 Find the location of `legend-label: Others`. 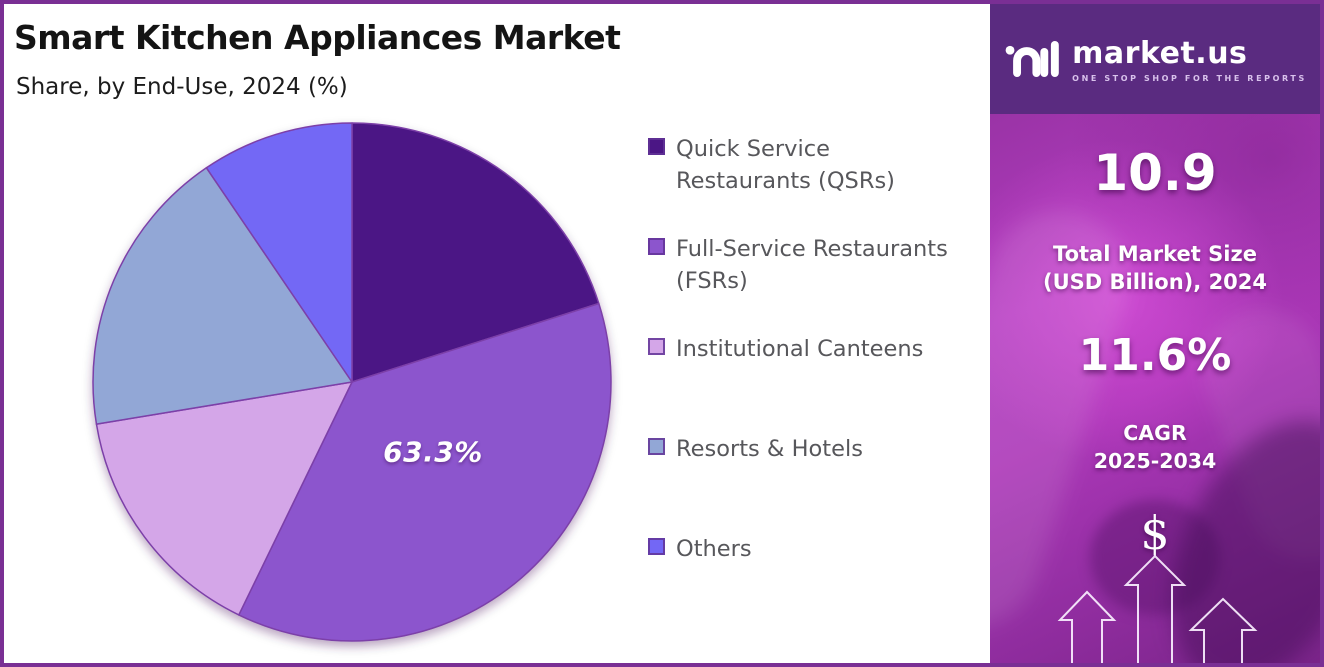

legend-label: Others is located at coordinates (714, 549).